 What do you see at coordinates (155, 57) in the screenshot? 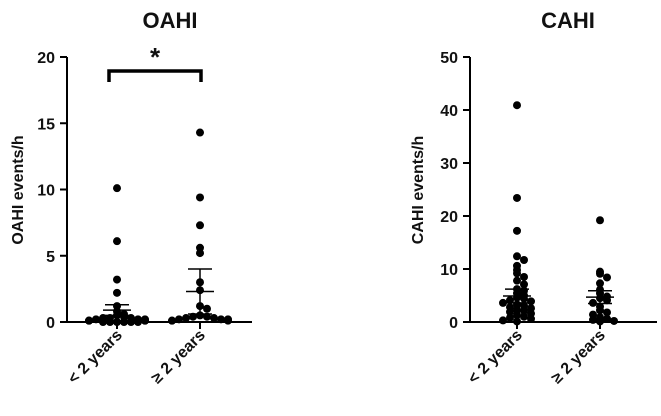
I see `significance-star: *` at bounding box center [155, 57].